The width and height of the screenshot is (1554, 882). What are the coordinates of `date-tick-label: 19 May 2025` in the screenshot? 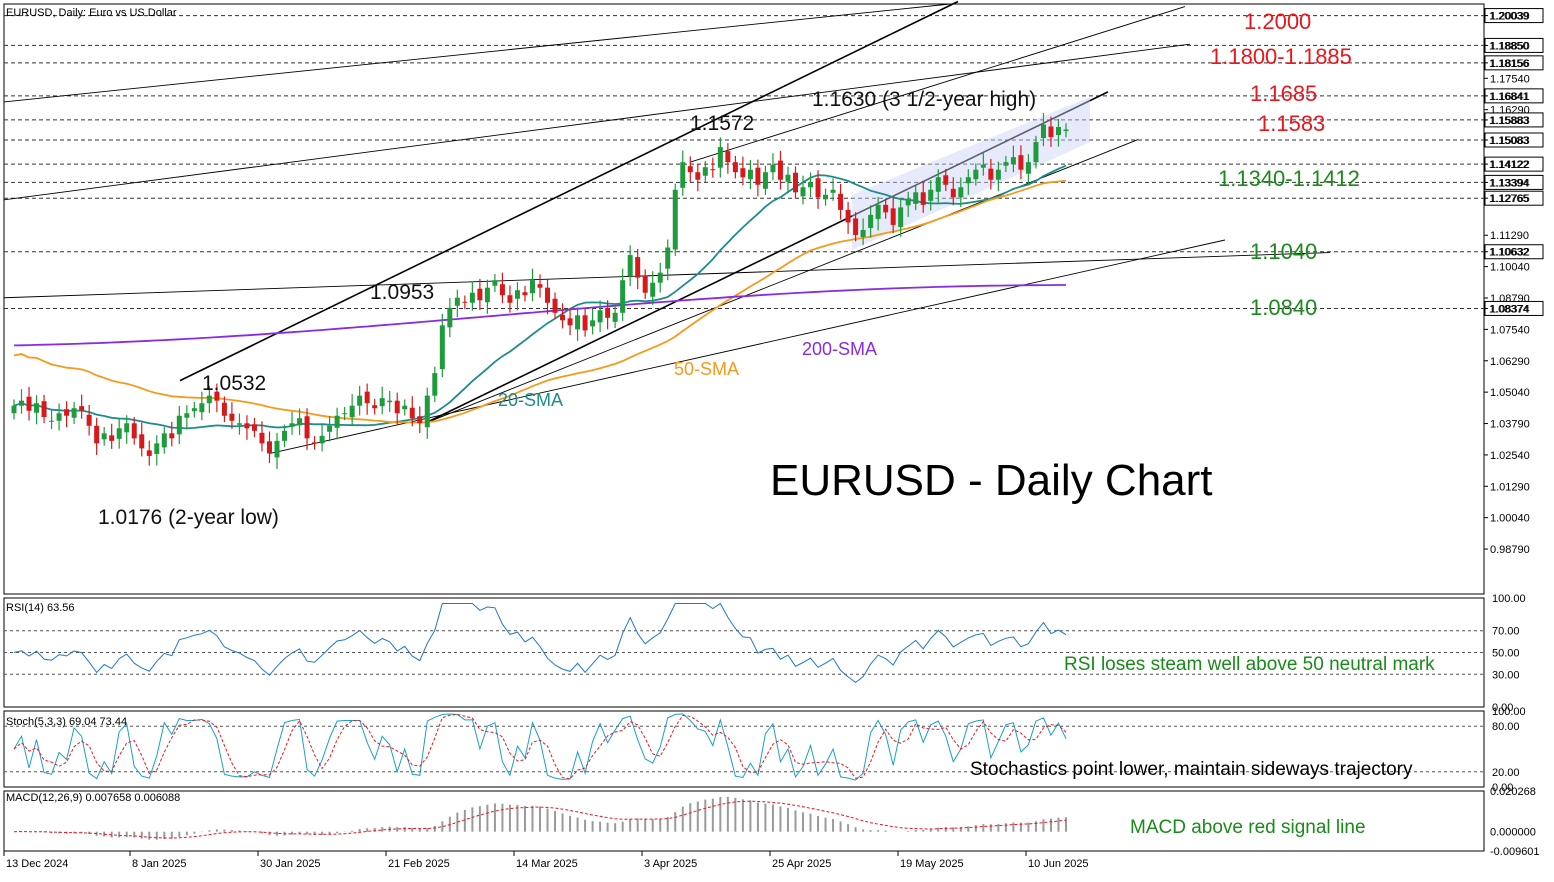 It's located at (932, 864).